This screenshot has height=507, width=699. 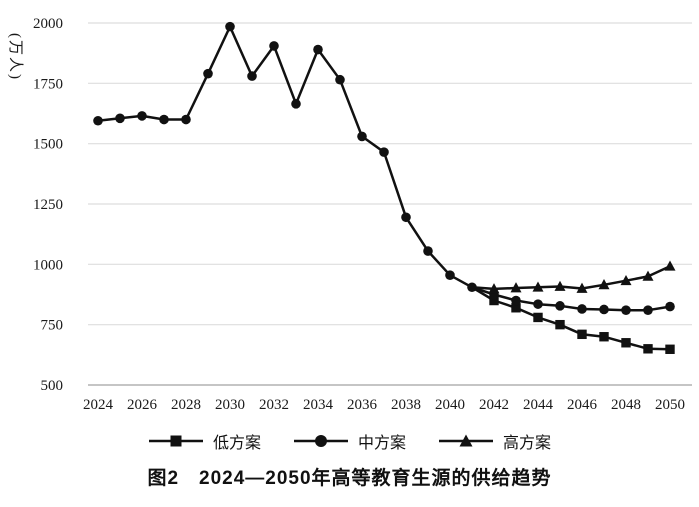 I want to click on series-line-triangle, so click(x=571, y=278).